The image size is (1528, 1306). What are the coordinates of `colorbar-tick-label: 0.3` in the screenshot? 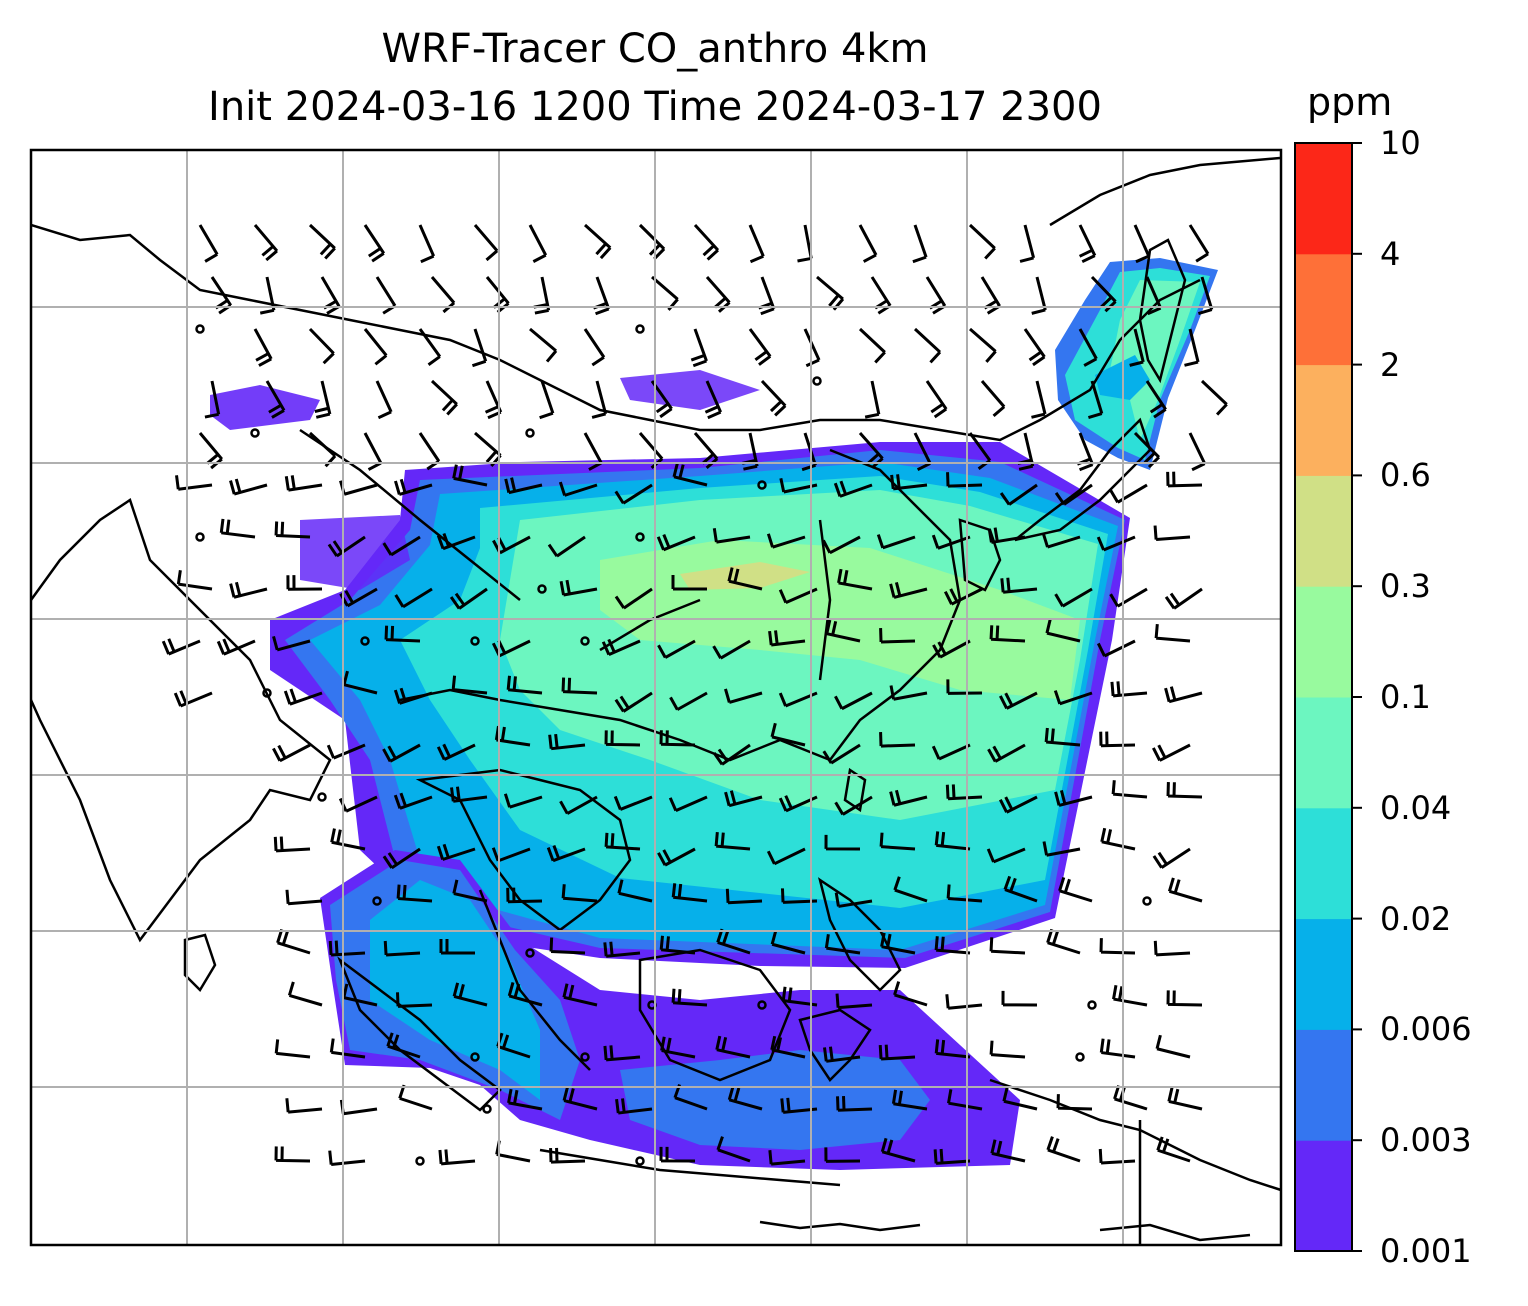 It's located at (1405, 586).